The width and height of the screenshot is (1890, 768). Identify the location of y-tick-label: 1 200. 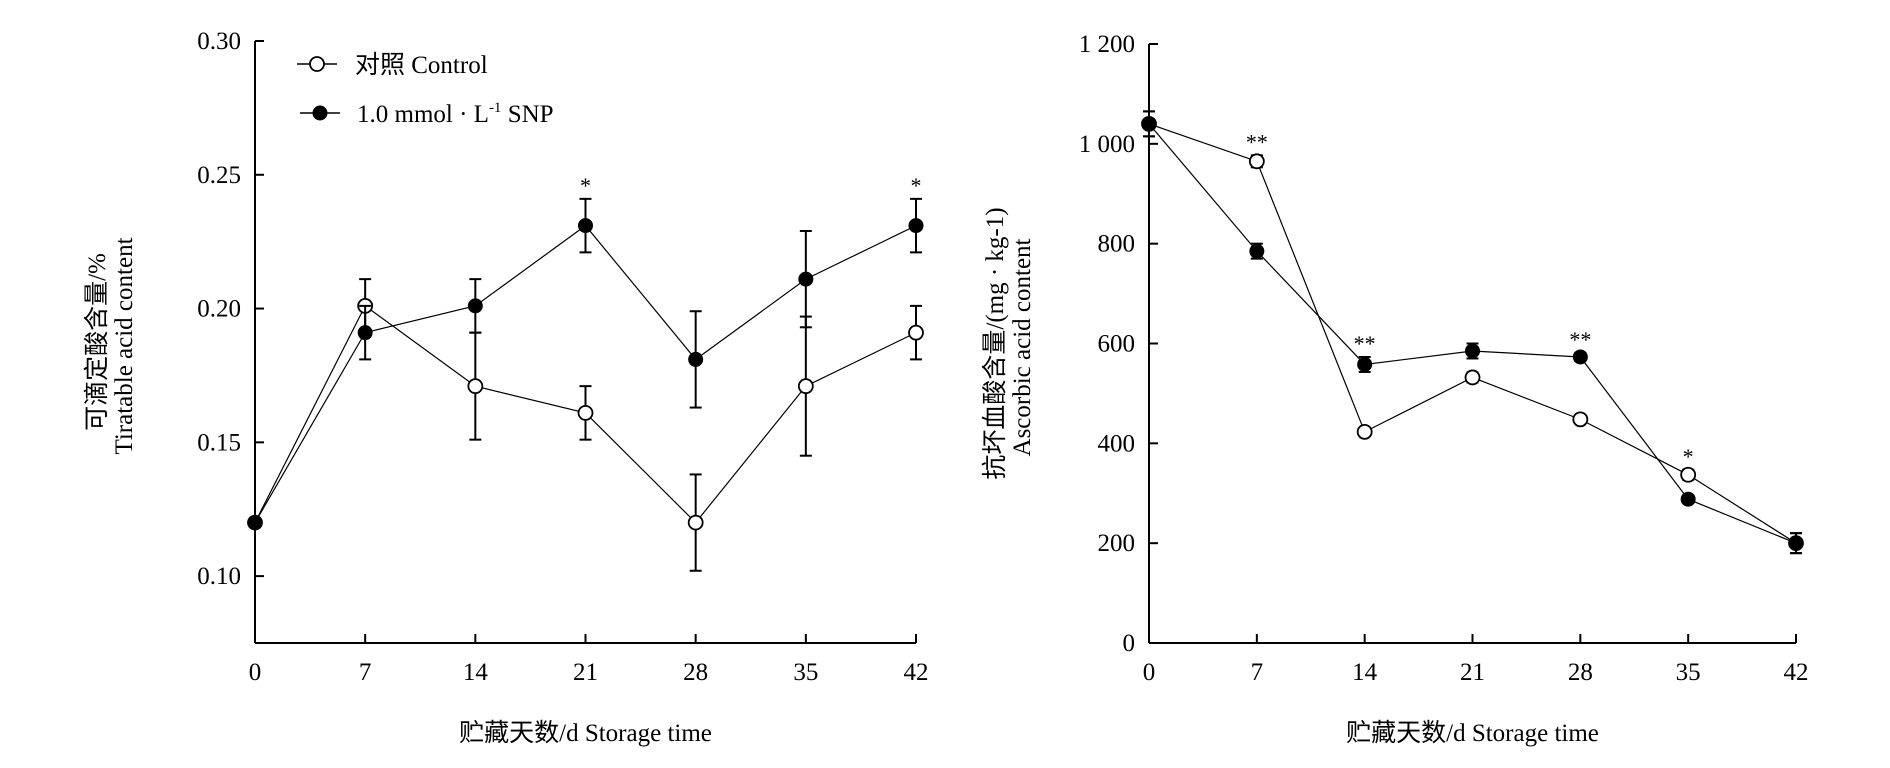
(1107, 44).